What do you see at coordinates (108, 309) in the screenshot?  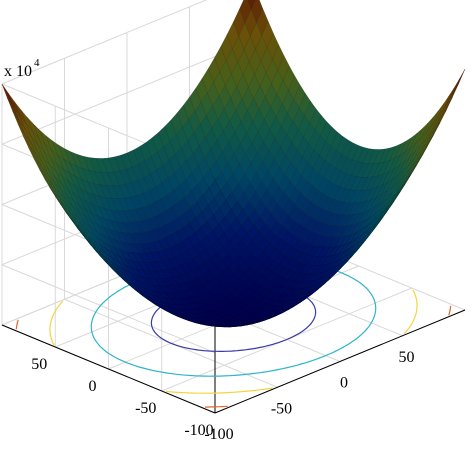 I see `left-wall-grid-line` at bounding box center [108, 309].